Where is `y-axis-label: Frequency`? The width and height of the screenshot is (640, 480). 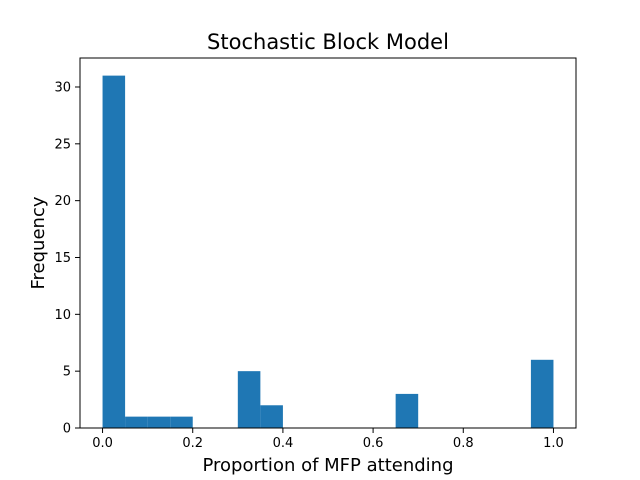 y-axis-label: Frequency is located at coordinates (38, 242).